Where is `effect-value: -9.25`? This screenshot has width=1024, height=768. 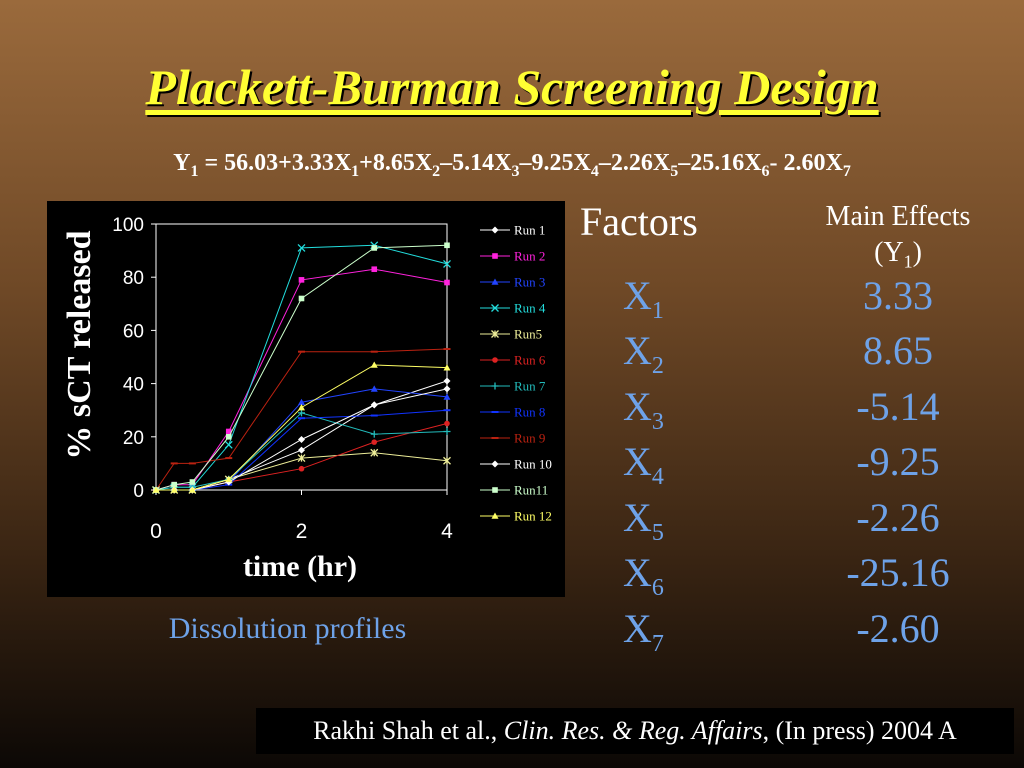 effect-value: -9.25 is located at coordinates (898, 461).